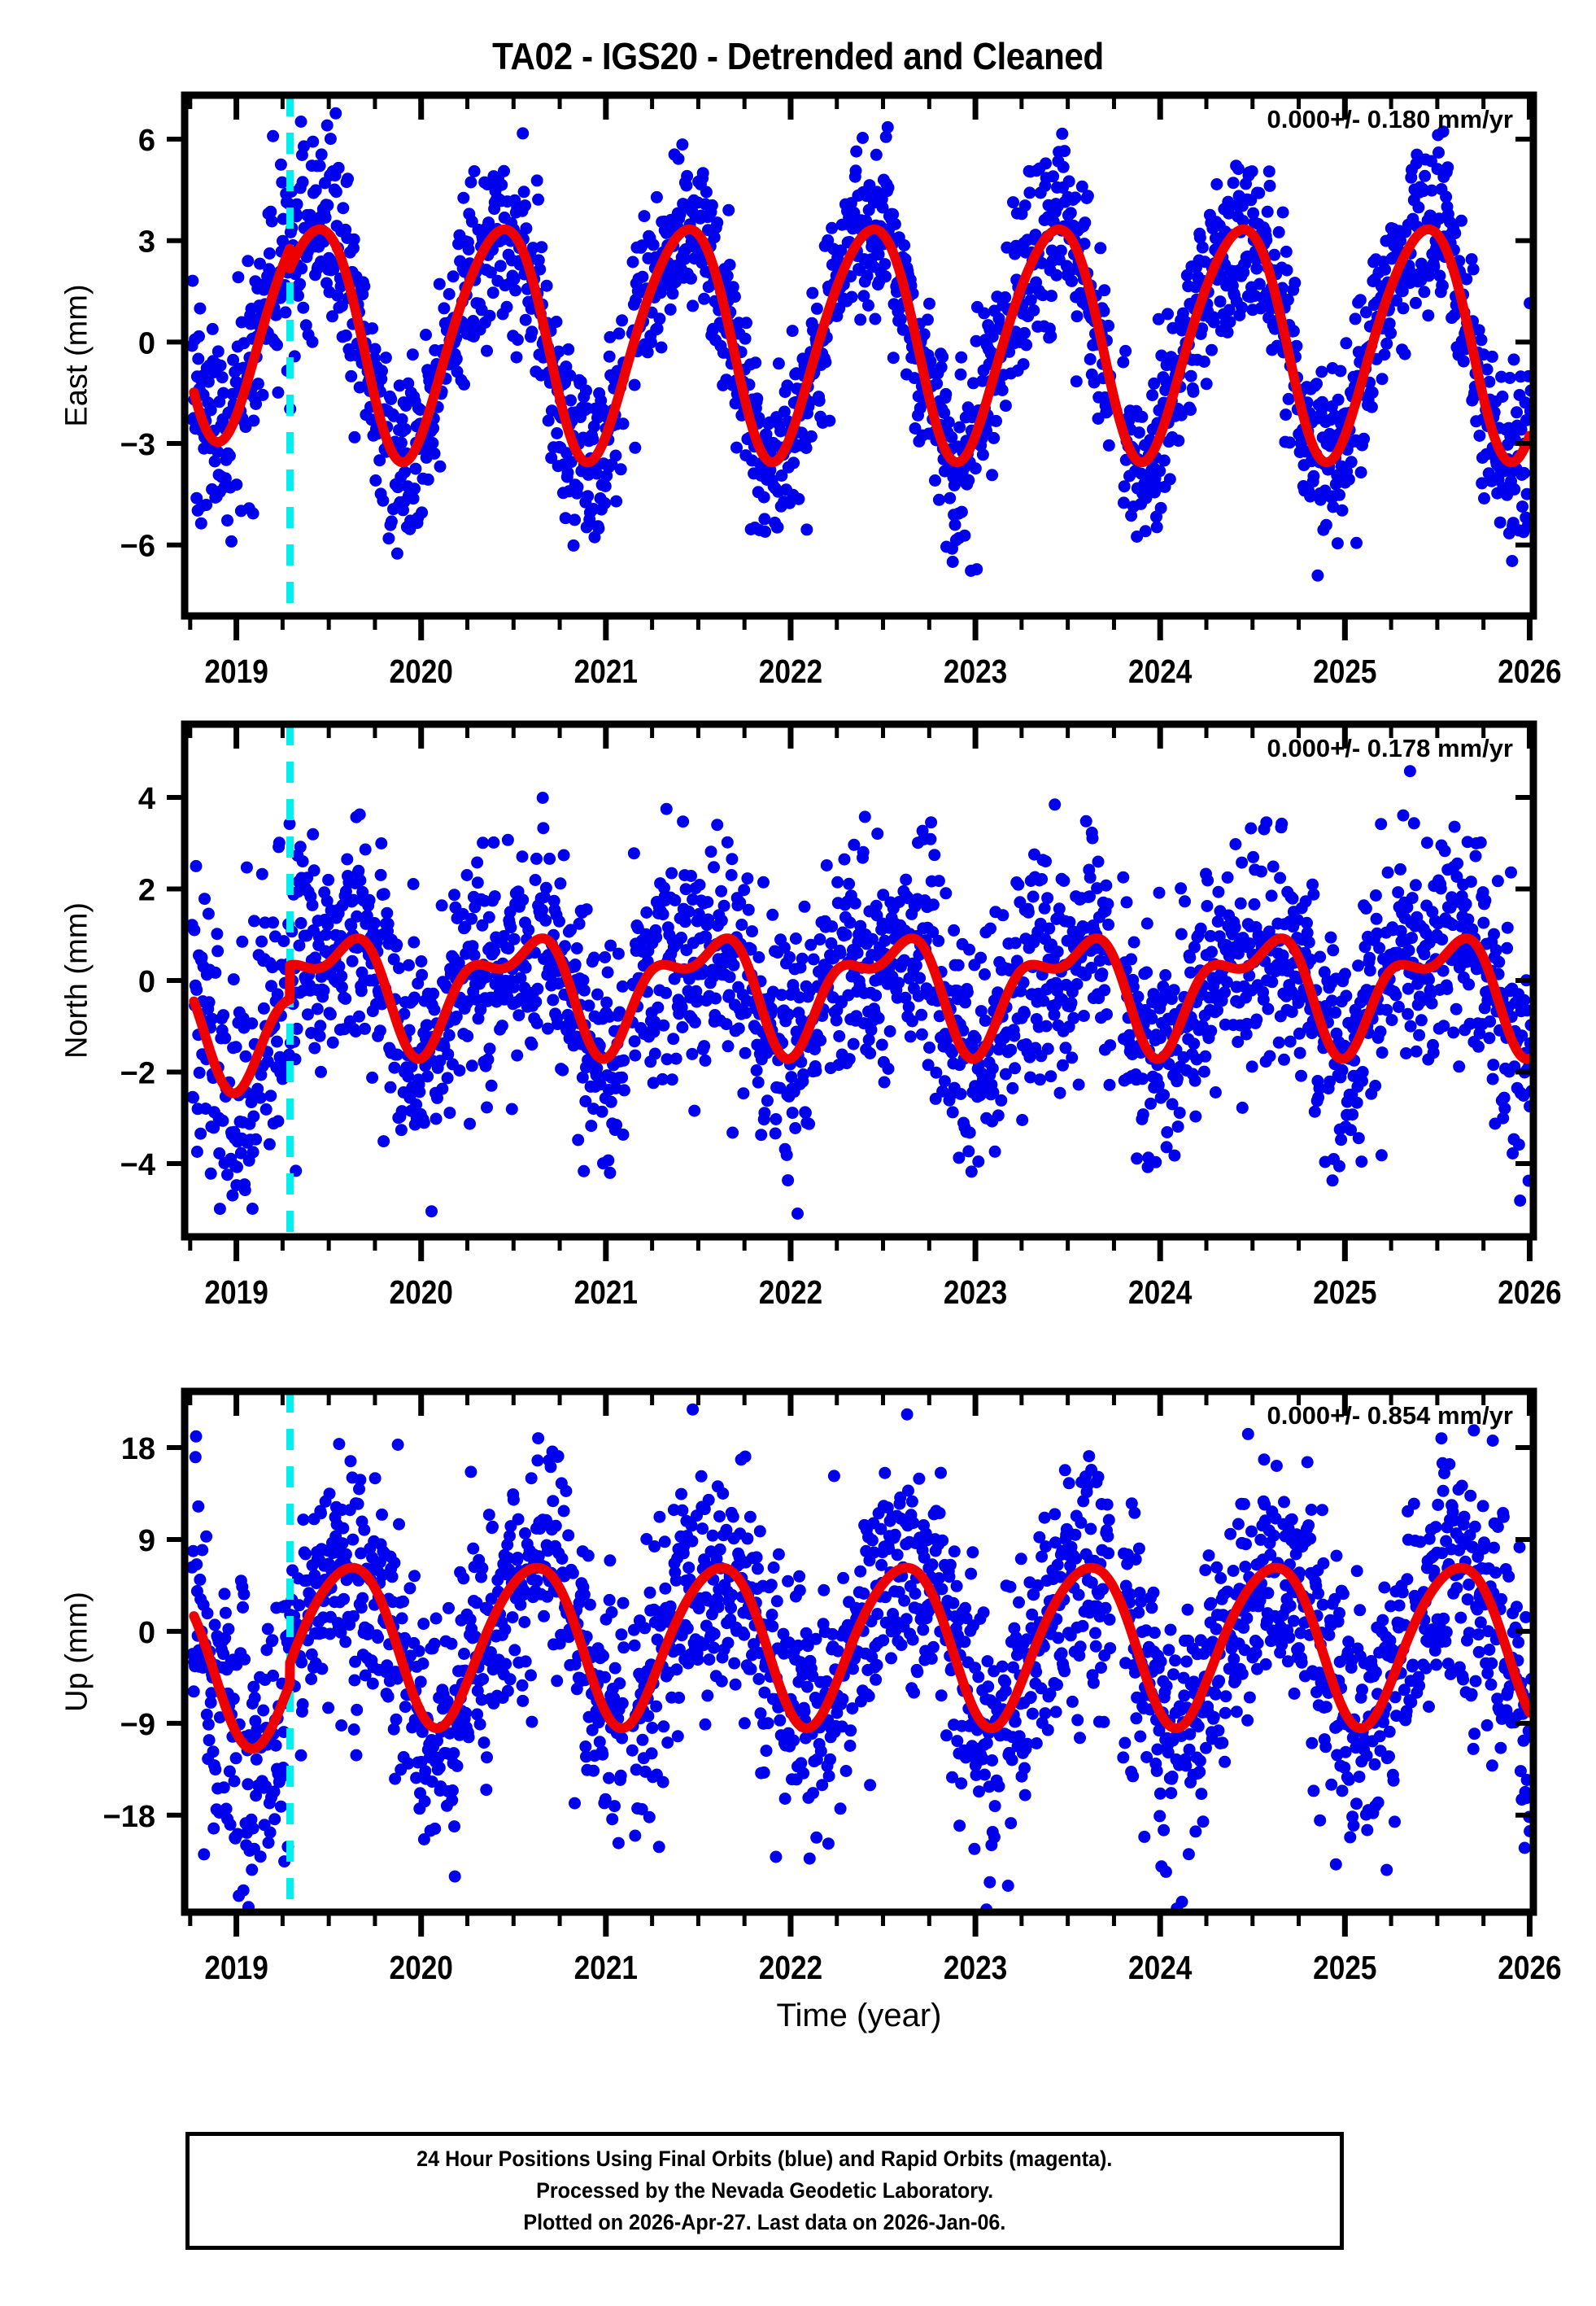 The image size is (1596, 2306). What do you see at coordinates (1344, 1293) in the screenshot?
I see `svg-text: 2025` at bounding box center [1344, 1293].